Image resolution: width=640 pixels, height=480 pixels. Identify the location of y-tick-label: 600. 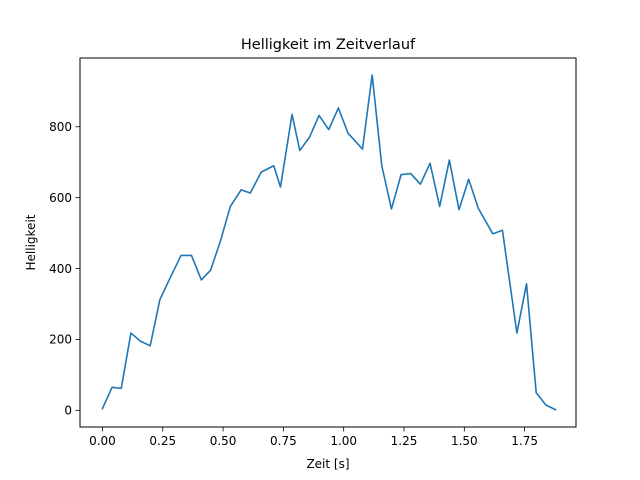
(60, 198).